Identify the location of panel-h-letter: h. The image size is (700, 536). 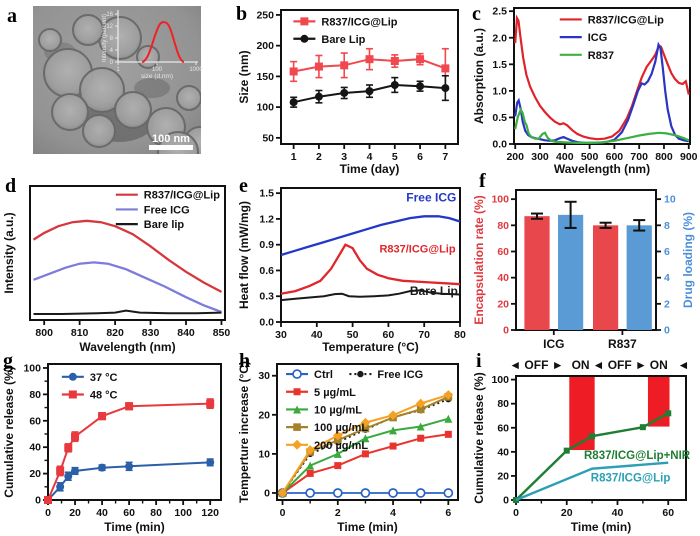
(245, 361).